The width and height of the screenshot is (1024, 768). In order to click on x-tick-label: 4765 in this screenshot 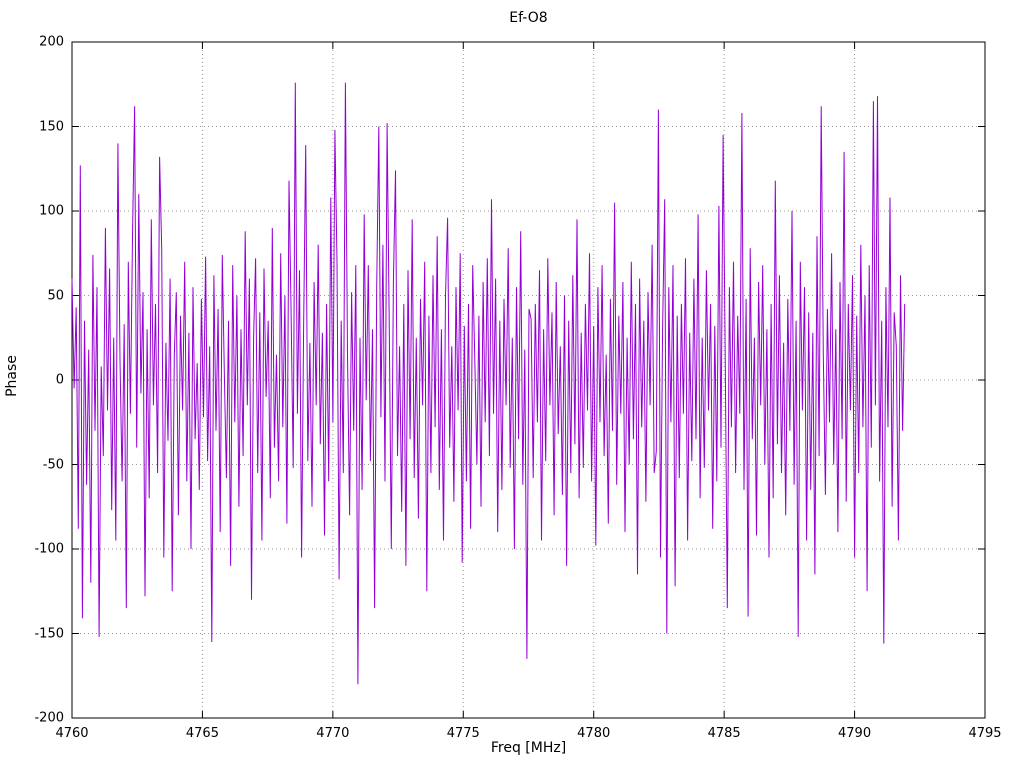, I will do `click(202, 733)`.